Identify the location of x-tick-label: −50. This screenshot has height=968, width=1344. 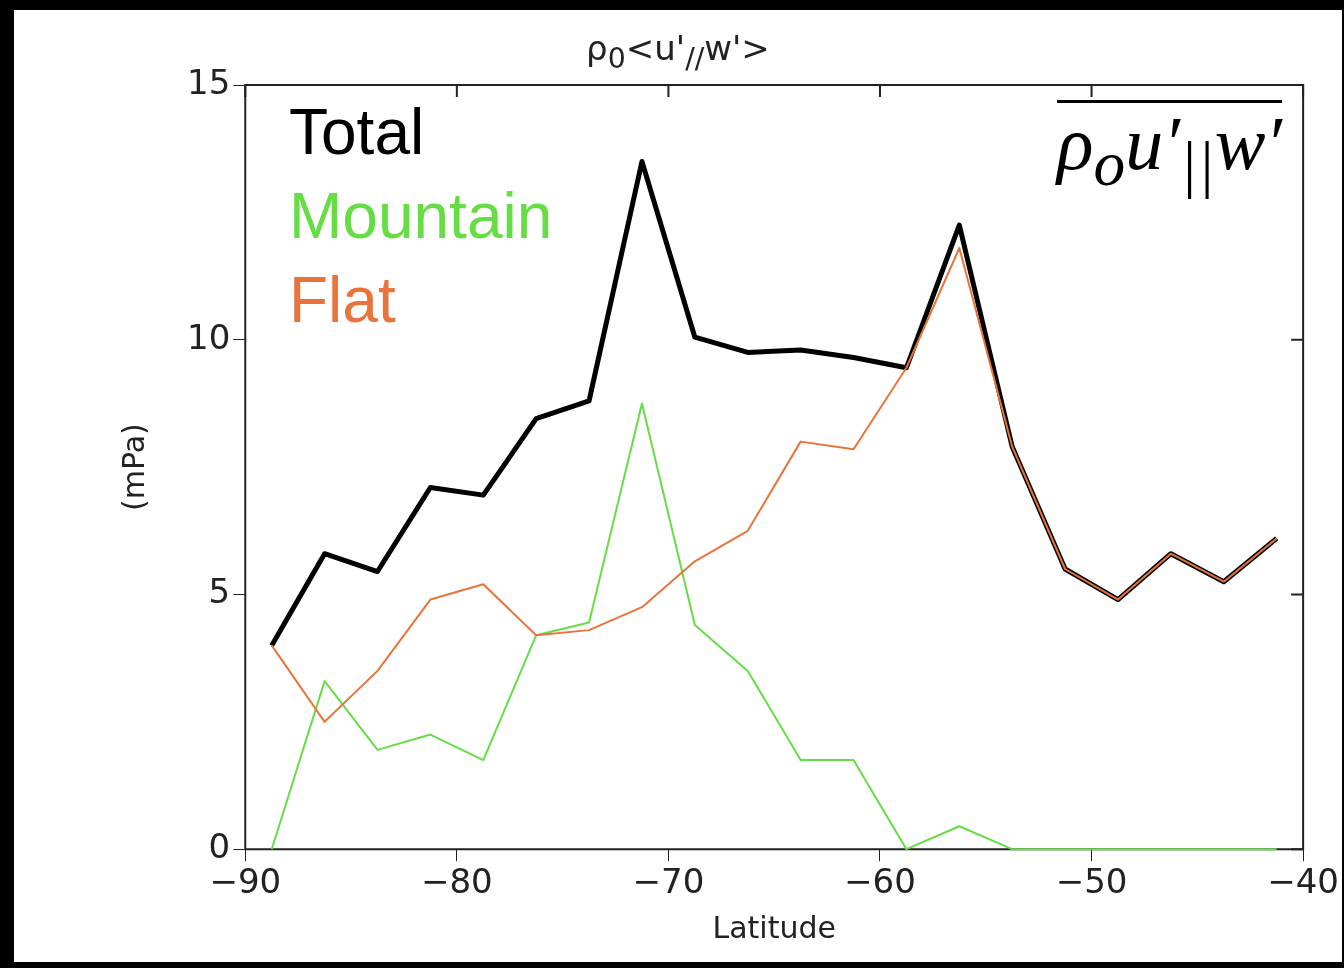
(1091, 881).